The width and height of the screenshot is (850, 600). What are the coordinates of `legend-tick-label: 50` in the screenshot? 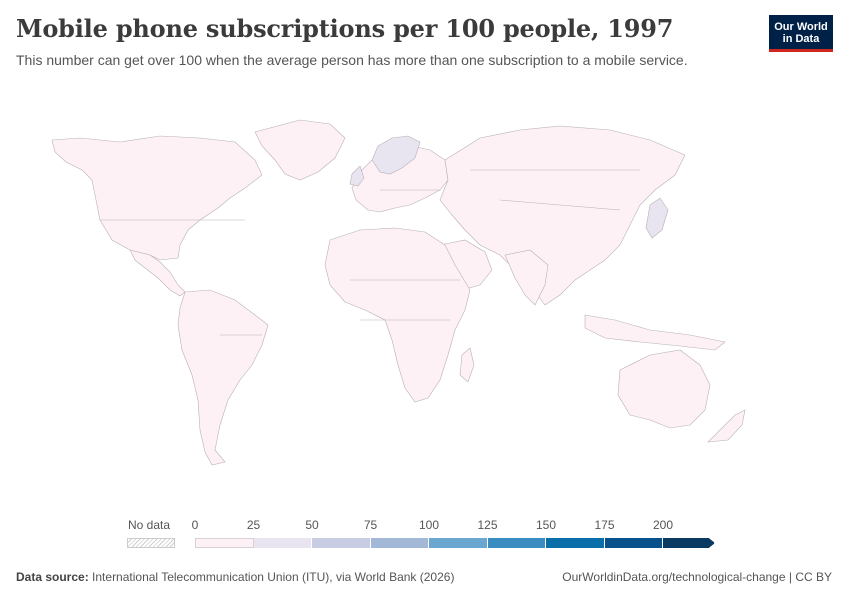 It's located at (312, 525).